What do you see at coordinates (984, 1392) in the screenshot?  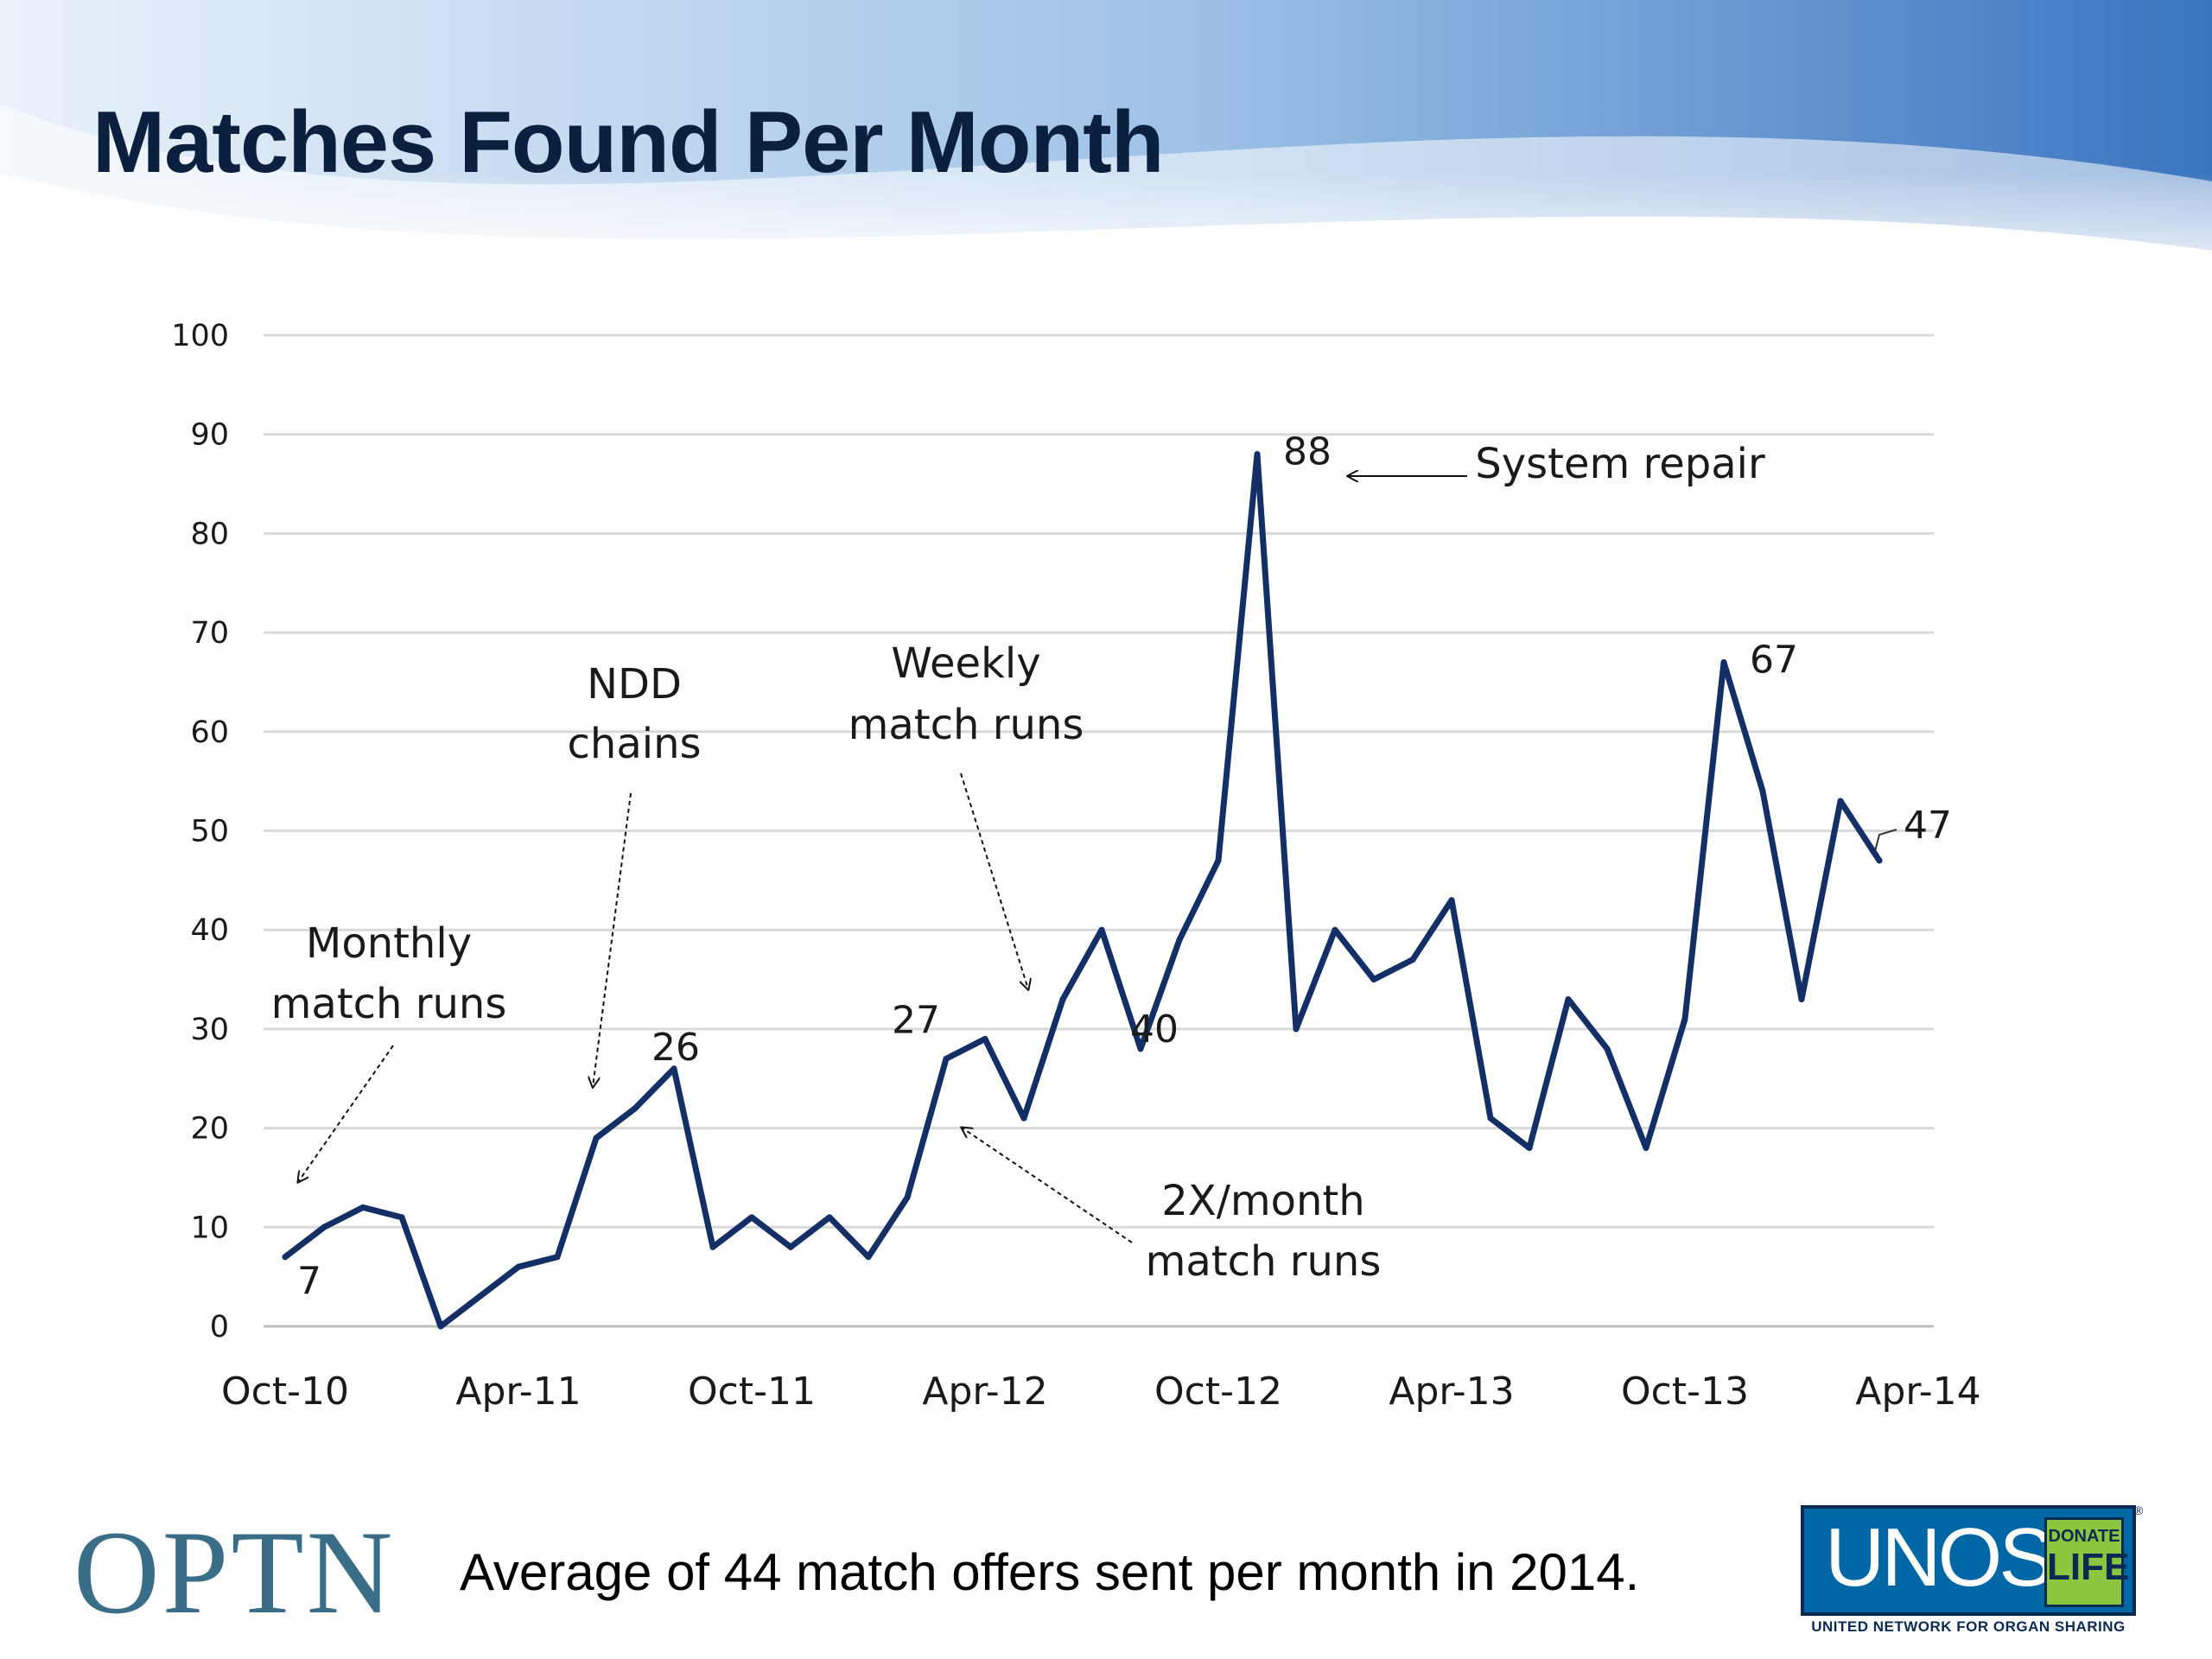 I see `x-tick-label-Apr-12: Apr-12` at bounding box center [984, 1392].